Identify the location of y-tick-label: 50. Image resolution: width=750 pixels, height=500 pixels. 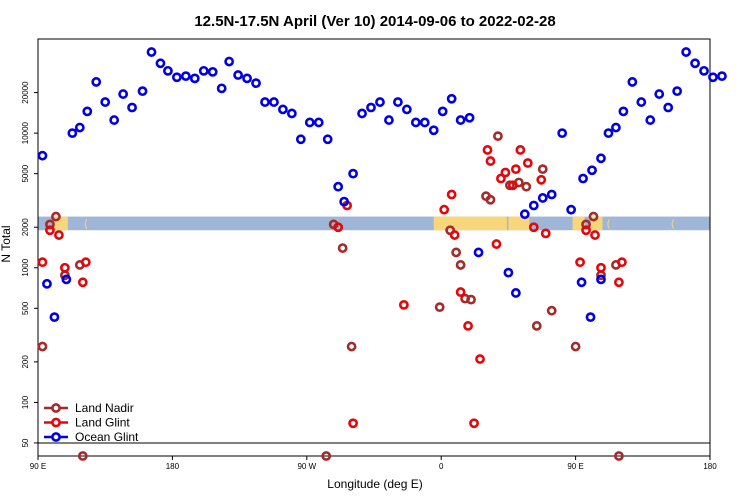
(25, 442).